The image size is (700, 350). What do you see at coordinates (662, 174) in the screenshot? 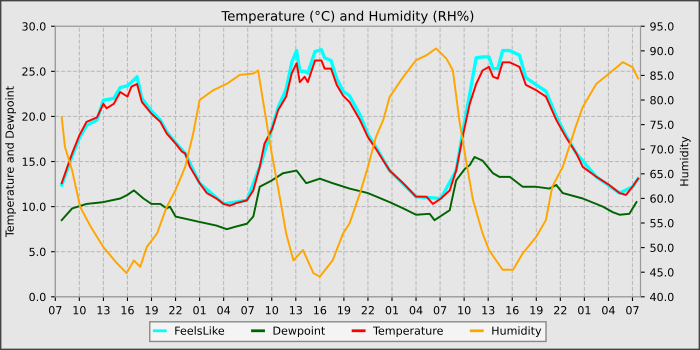
I see `y2-tick-label: 65.0` at bounding box center [662, 174].